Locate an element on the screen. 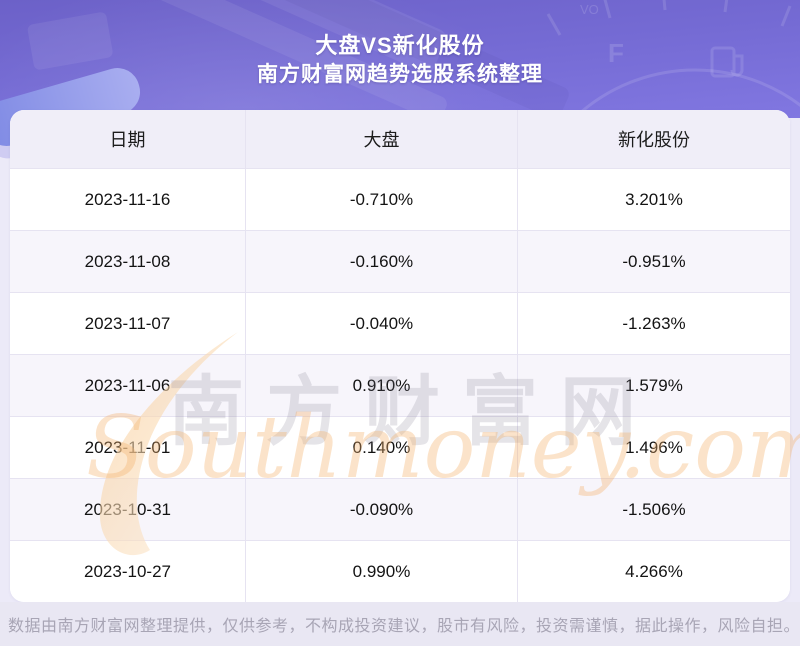 The height and width of the screenshot is (646, 800). table-row: 2023-10-27 0.990% 4.266% is located at coordinates (400, 571).